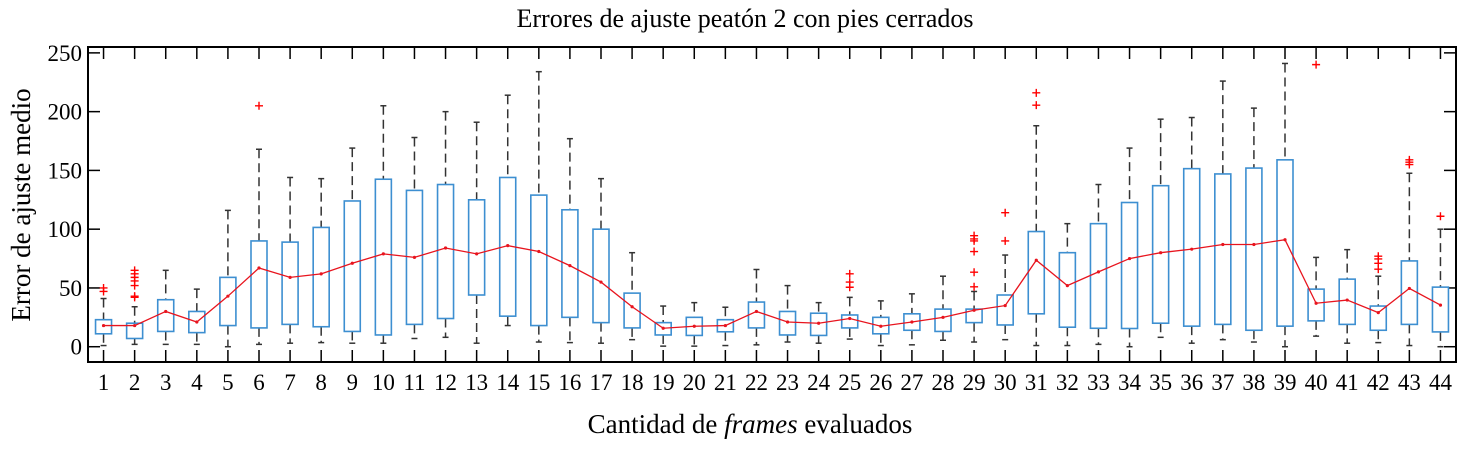  I want to click on x-tick-label: 23, so click(787, 382).